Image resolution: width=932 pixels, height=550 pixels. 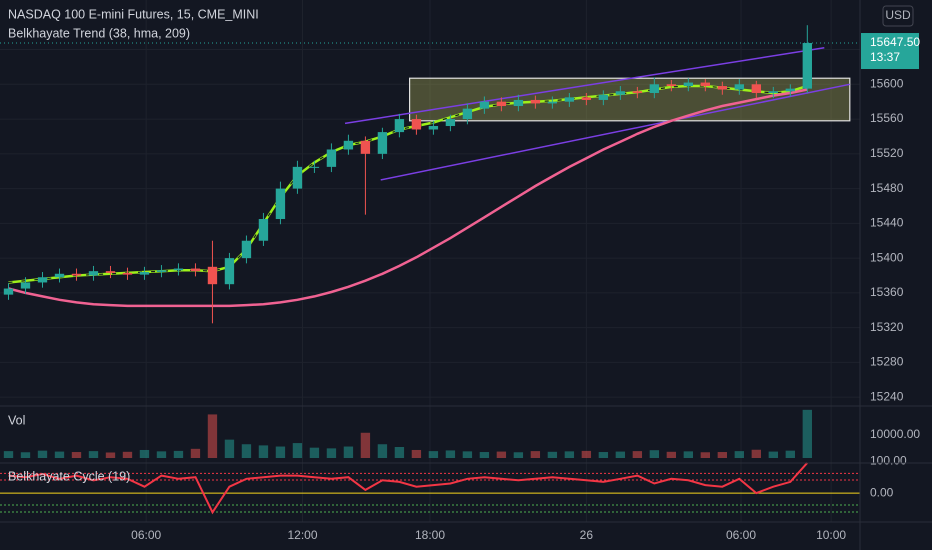 I want to click on y-tick-label: 15320, so click(x=887, y=327).